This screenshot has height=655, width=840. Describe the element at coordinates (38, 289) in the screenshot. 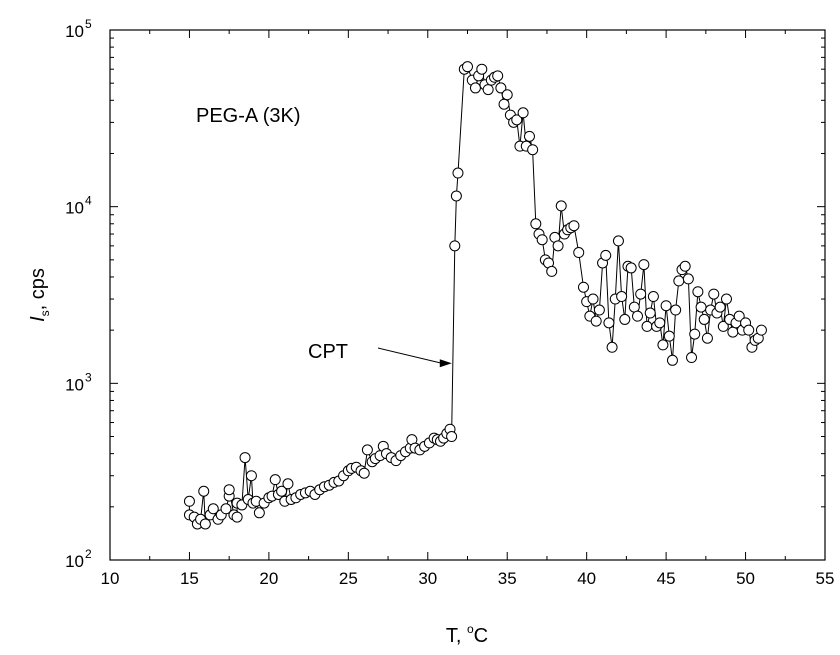

I see `y-axis-label-unit: , cps` at that location.